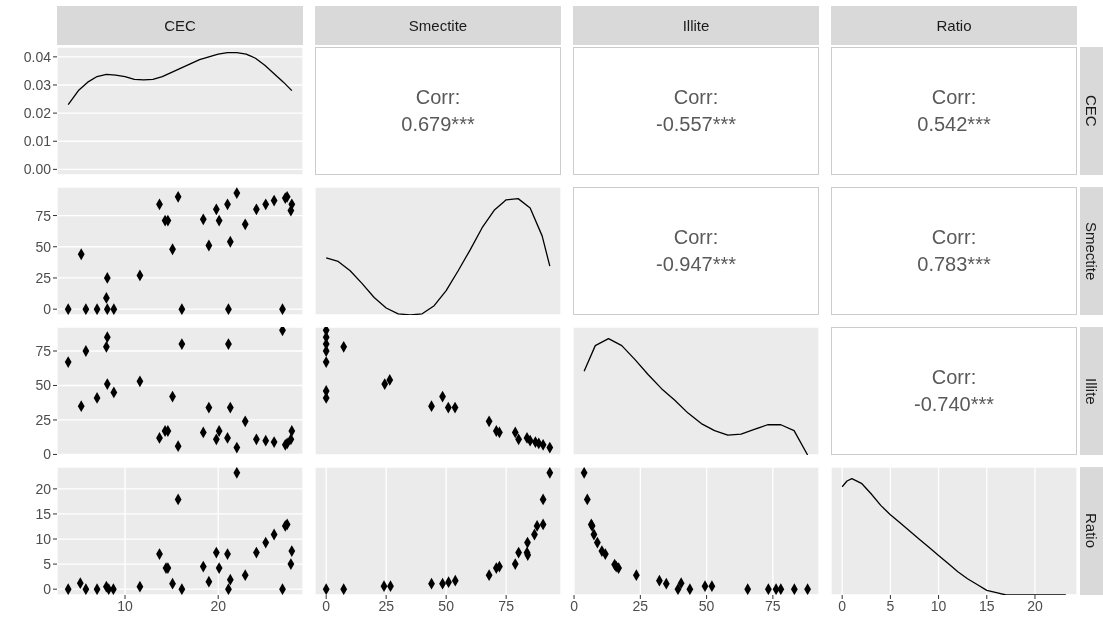 This screenshot has height=627, width=1103. What do you see at coordinates (37, 84) in the screenshot?
I see `y-tick-label: 0.03` at bounding box center [37, 84].